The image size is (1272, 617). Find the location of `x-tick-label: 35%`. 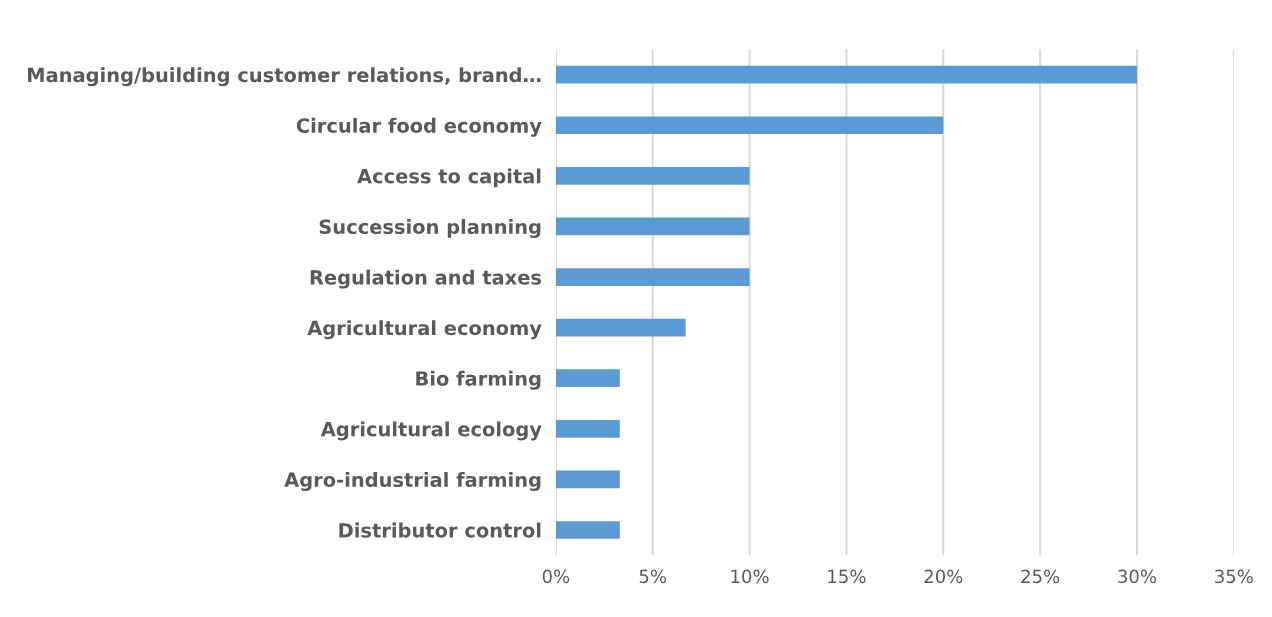

x-tick-label: 35% is located at coordinates (1234, 576).